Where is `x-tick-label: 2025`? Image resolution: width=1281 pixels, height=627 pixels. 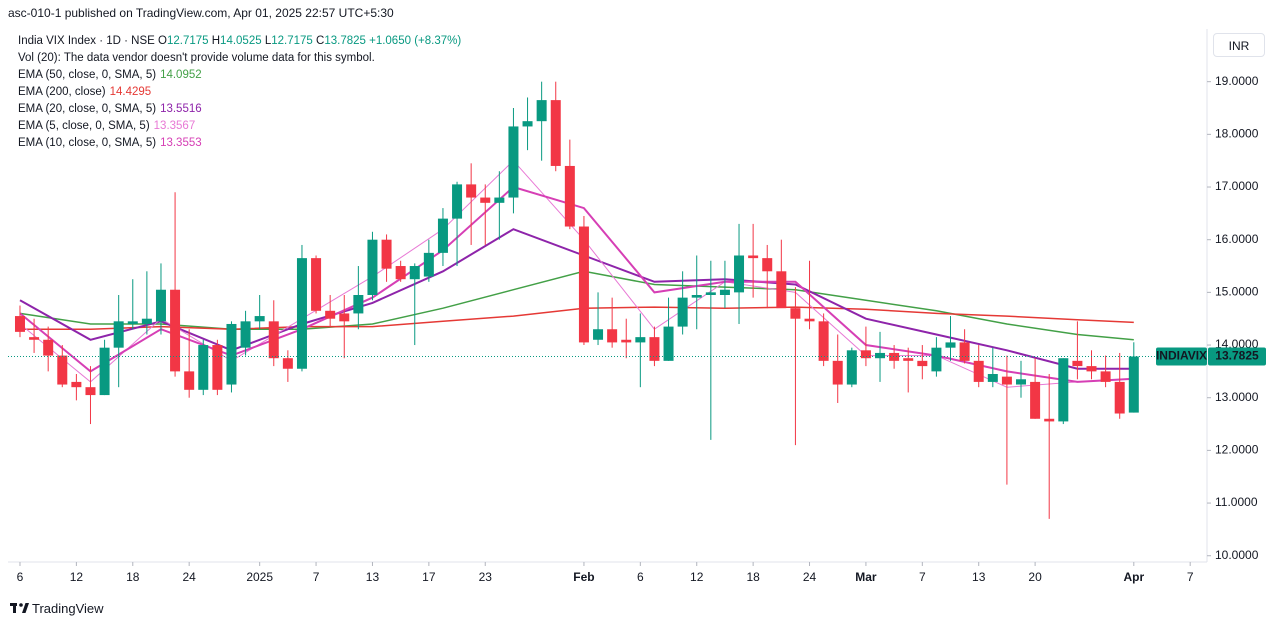 x-tick-label: 2025 is located at coordinates (259, 577).